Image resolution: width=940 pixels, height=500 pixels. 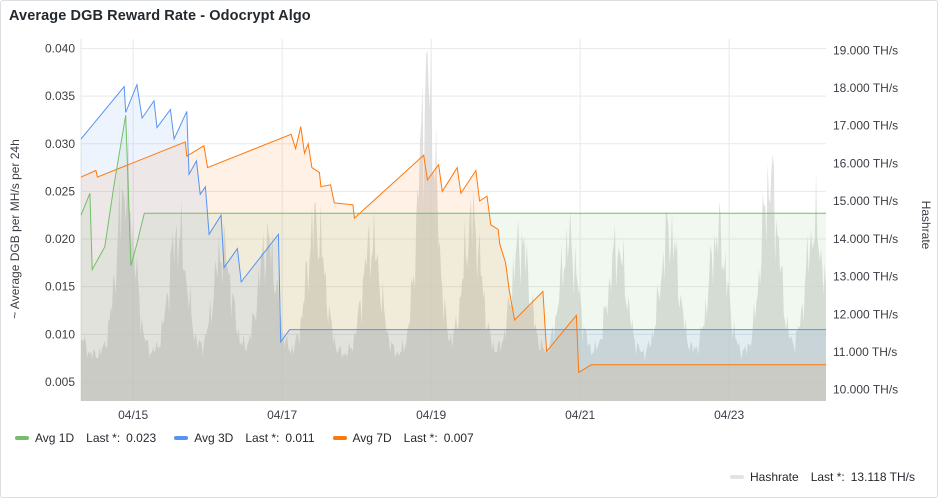 What do you see at coordinates (882, 477) in the screenshot?
I see `legend-last-value: 13.118 TH/s` at bounding box center [882, 477].